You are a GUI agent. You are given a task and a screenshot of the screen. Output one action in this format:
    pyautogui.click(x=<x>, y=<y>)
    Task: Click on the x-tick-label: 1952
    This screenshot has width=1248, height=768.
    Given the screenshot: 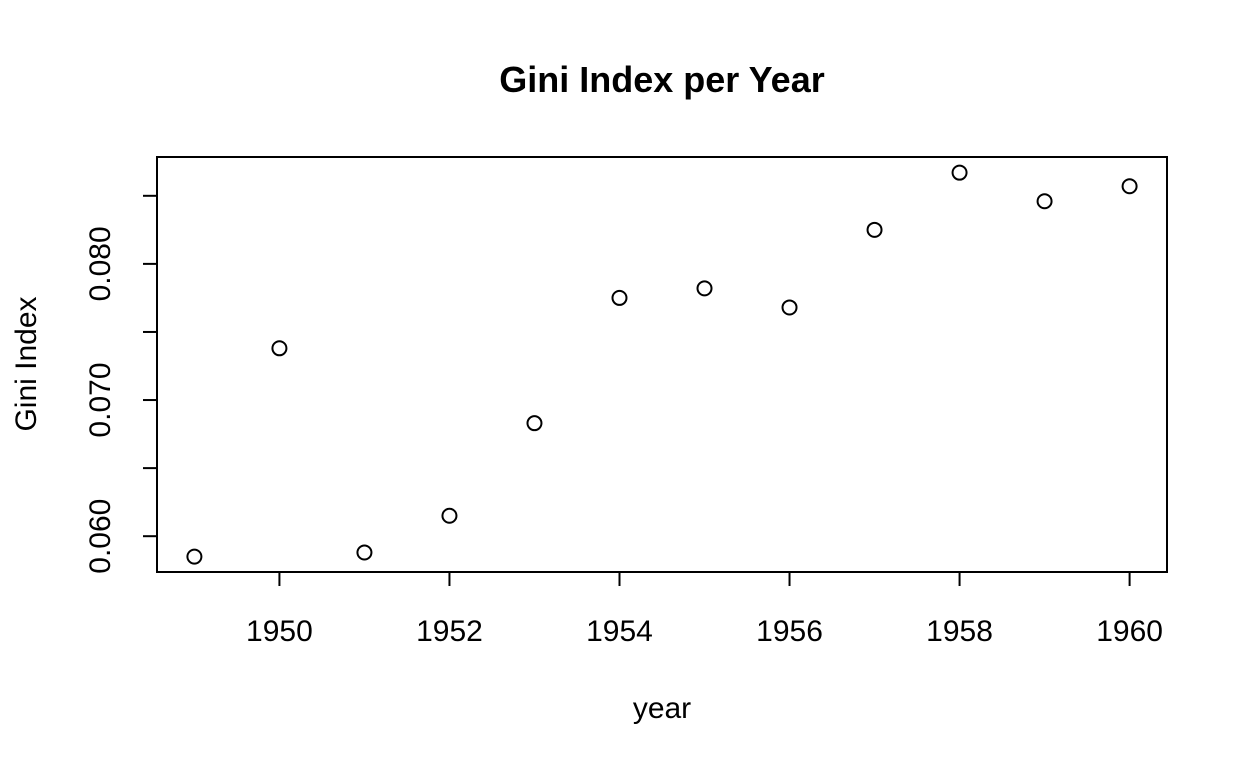 What is the action you would take?
    pyautogui.click(x=449, y=631)
    